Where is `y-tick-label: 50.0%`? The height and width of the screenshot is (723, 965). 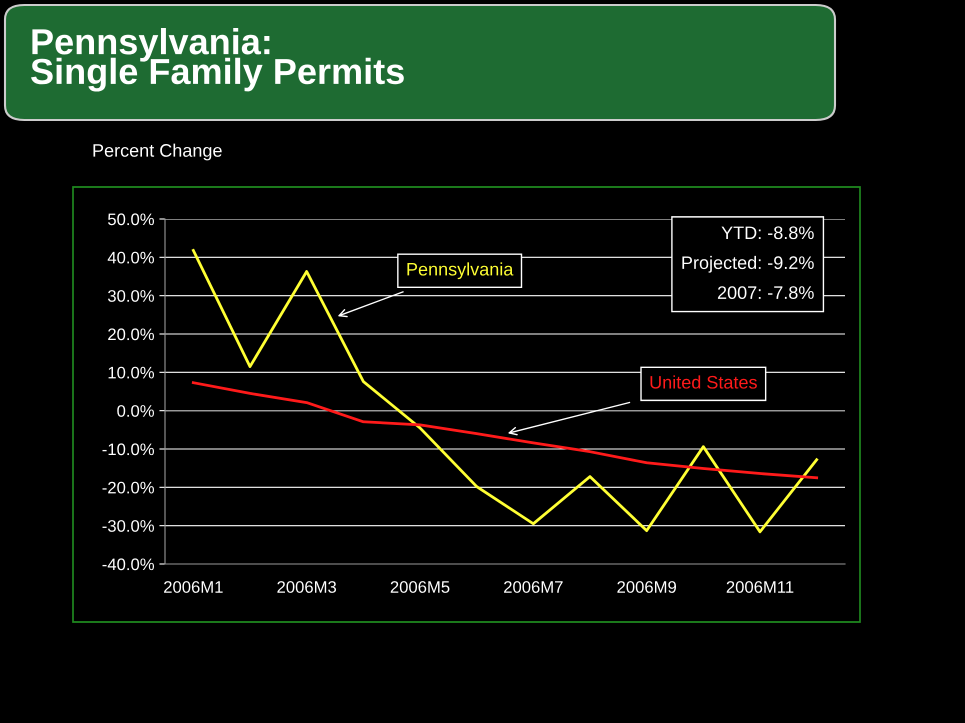
y-tick-label: 50.0% is located at coordinates (131, 219).